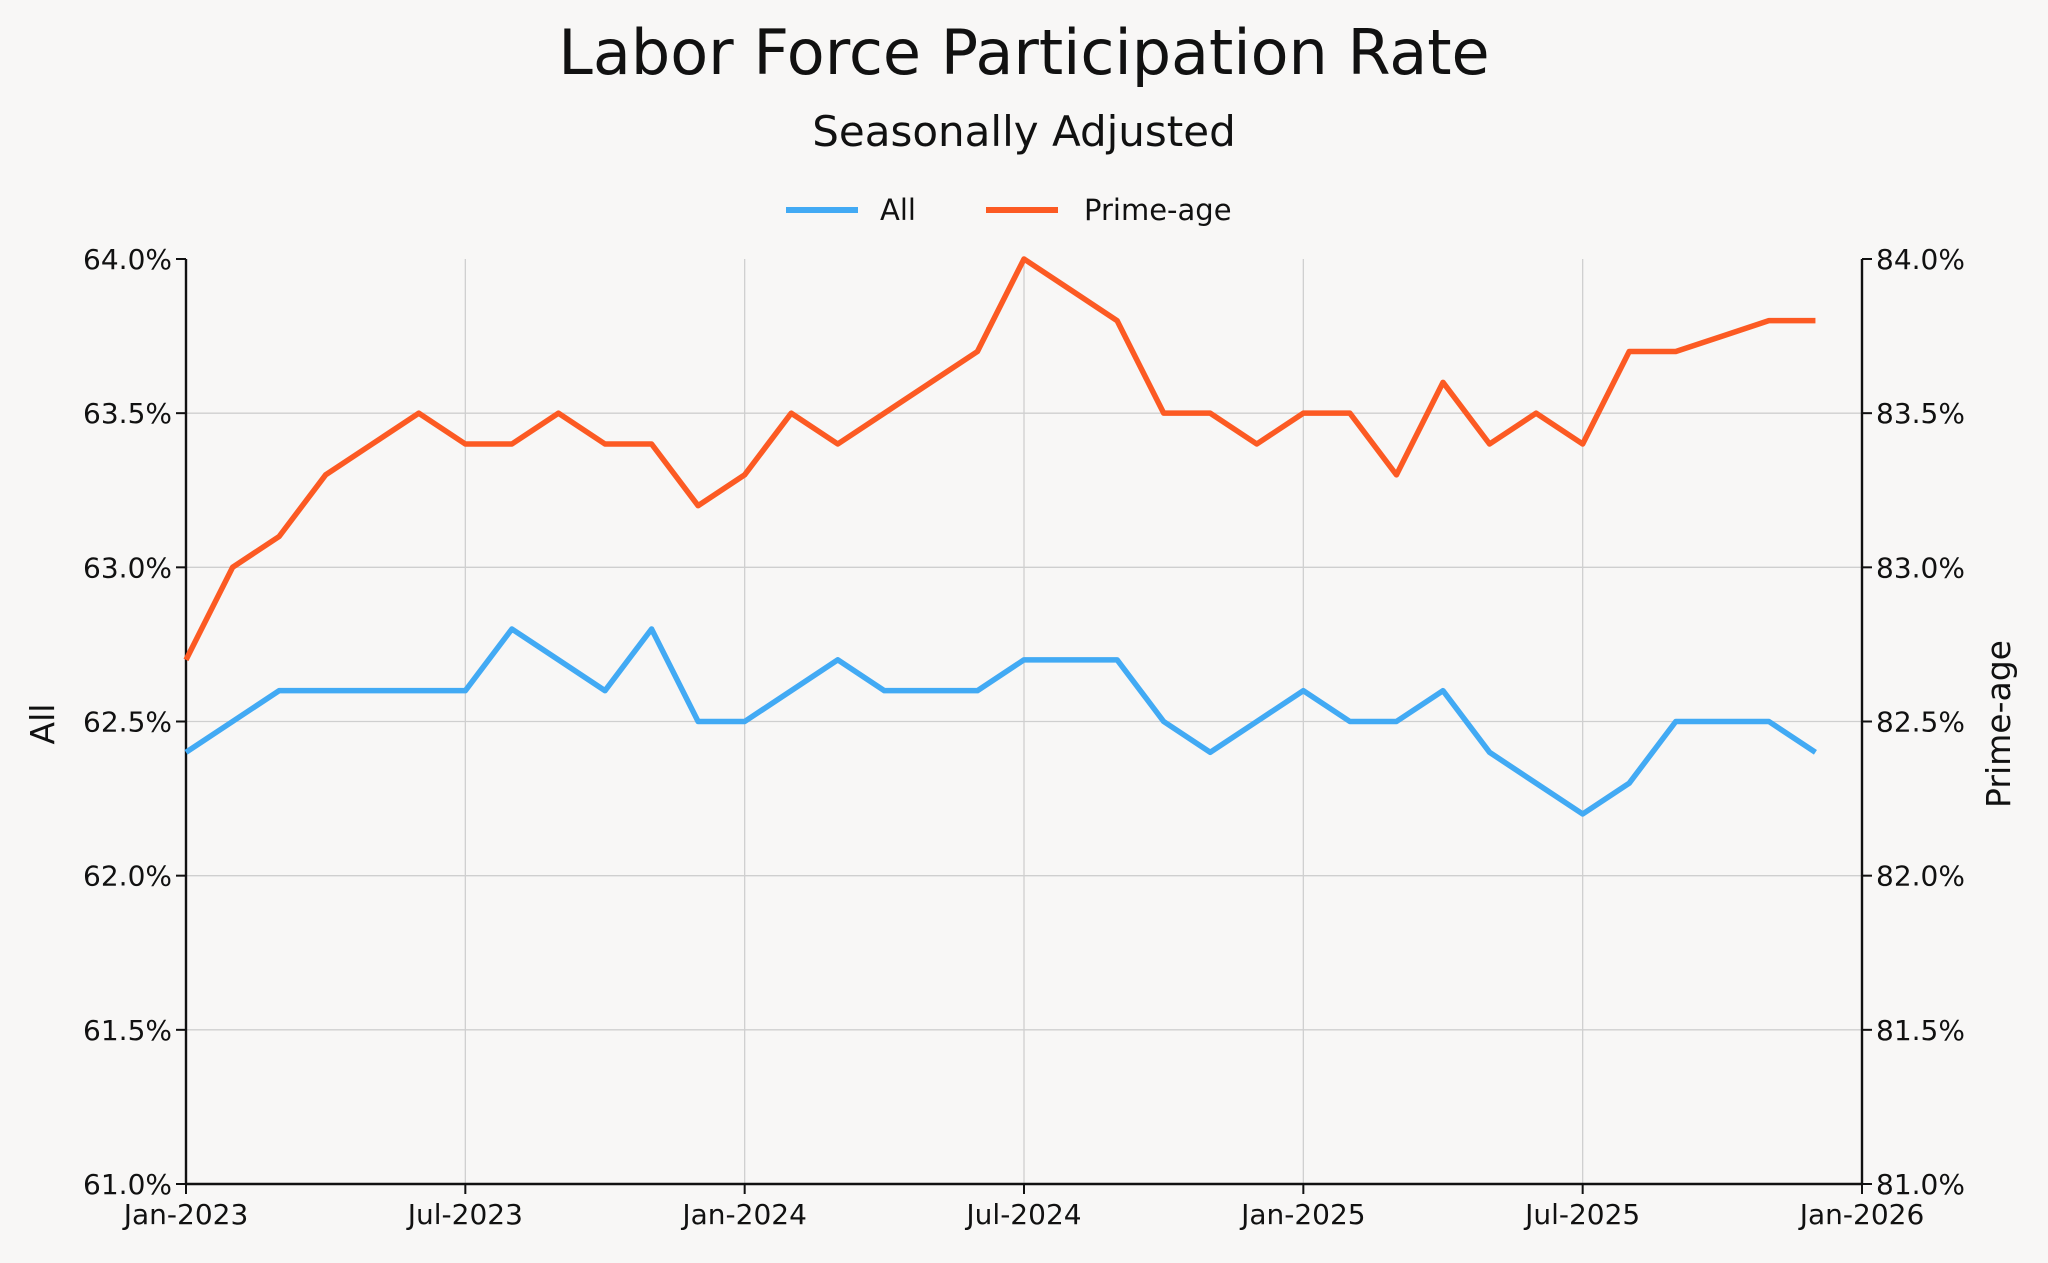 Image resolution: width=2048 pixels, height=1263 pixels. Describe the element at coordinates (42, 724) in the screenshot. I see `left-axis-title: All` at that location.